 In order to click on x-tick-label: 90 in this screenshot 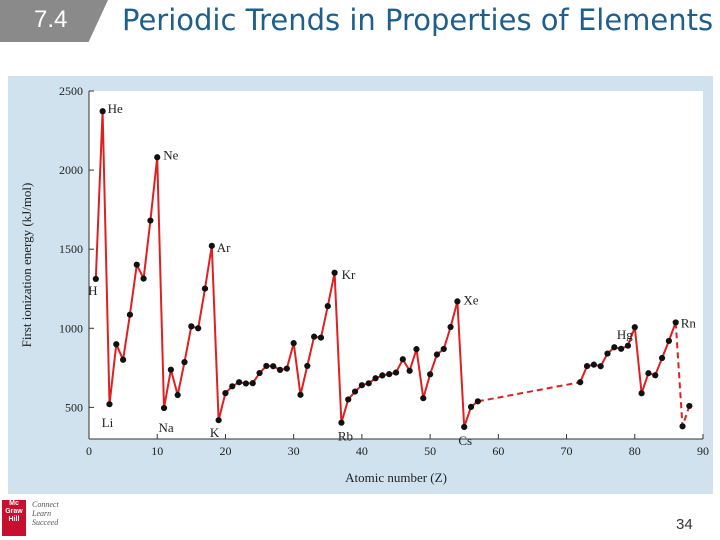, I will do `click(703, 451)`.